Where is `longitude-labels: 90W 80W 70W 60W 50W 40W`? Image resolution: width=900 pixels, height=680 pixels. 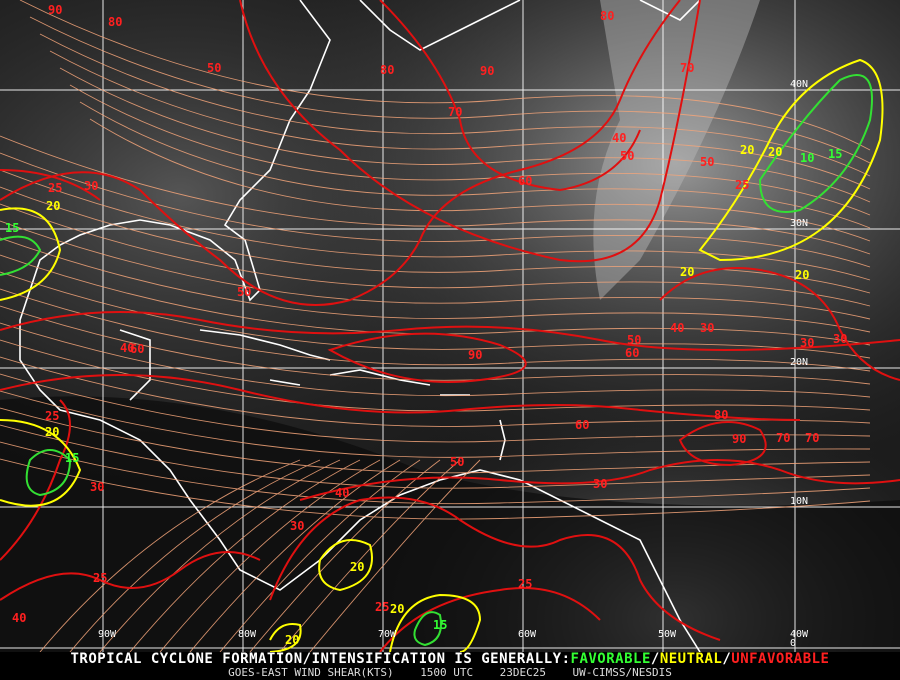
longitude-labels: 90W 80W 70W 60W 50W 40W is located at coordinates (453, 634).